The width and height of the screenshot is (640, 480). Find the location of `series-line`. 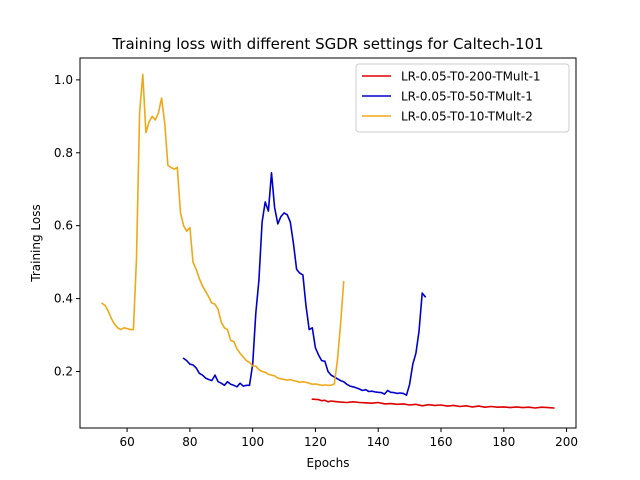

series-line is located at coordinates (433, 403).